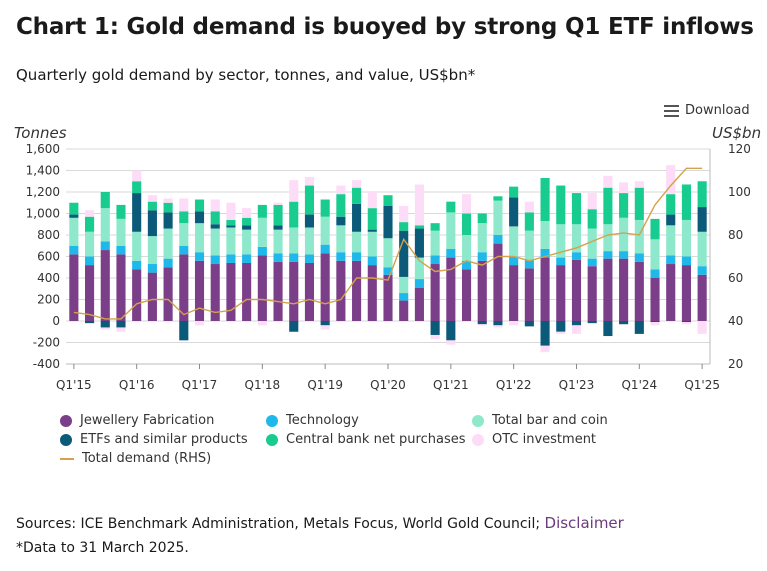  I want to click on legend-item-otc: OTC investment, so click(534, 439).